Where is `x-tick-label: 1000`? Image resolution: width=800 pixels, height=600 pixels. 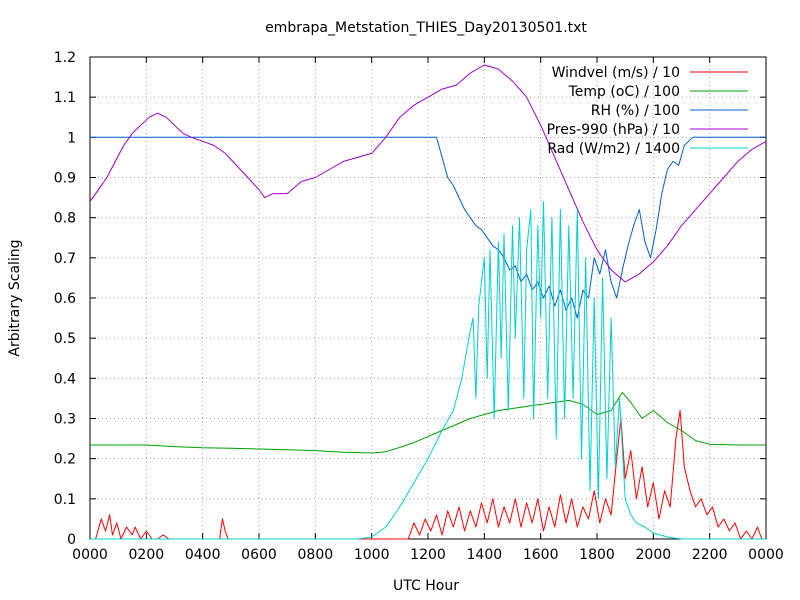 x-tick-label: 1000 is located at coordinates (372, 555).